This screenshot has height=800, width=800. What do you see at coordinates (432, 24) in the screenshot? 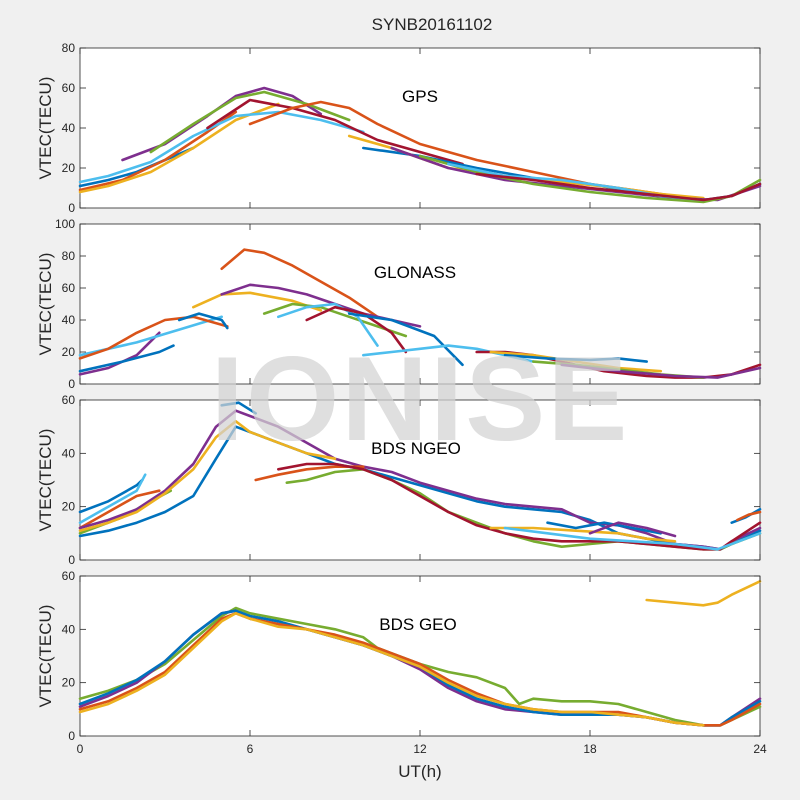
I see `figure-title: SYNB20161102` at bounding box center [432, 24].